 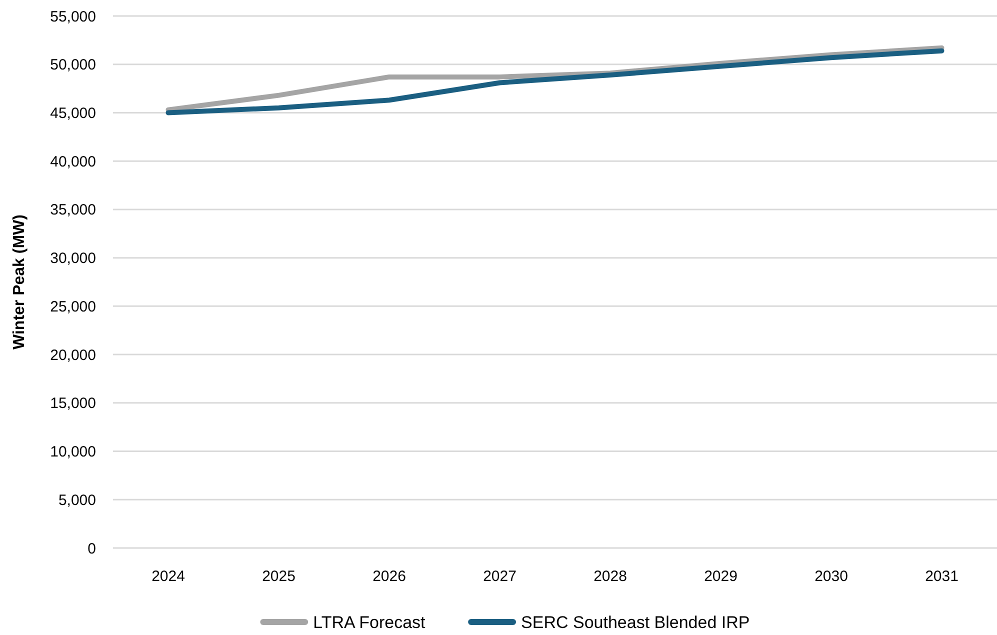 I want to click on legend-label: LTRA Forecast, so click(x=369, y=622).